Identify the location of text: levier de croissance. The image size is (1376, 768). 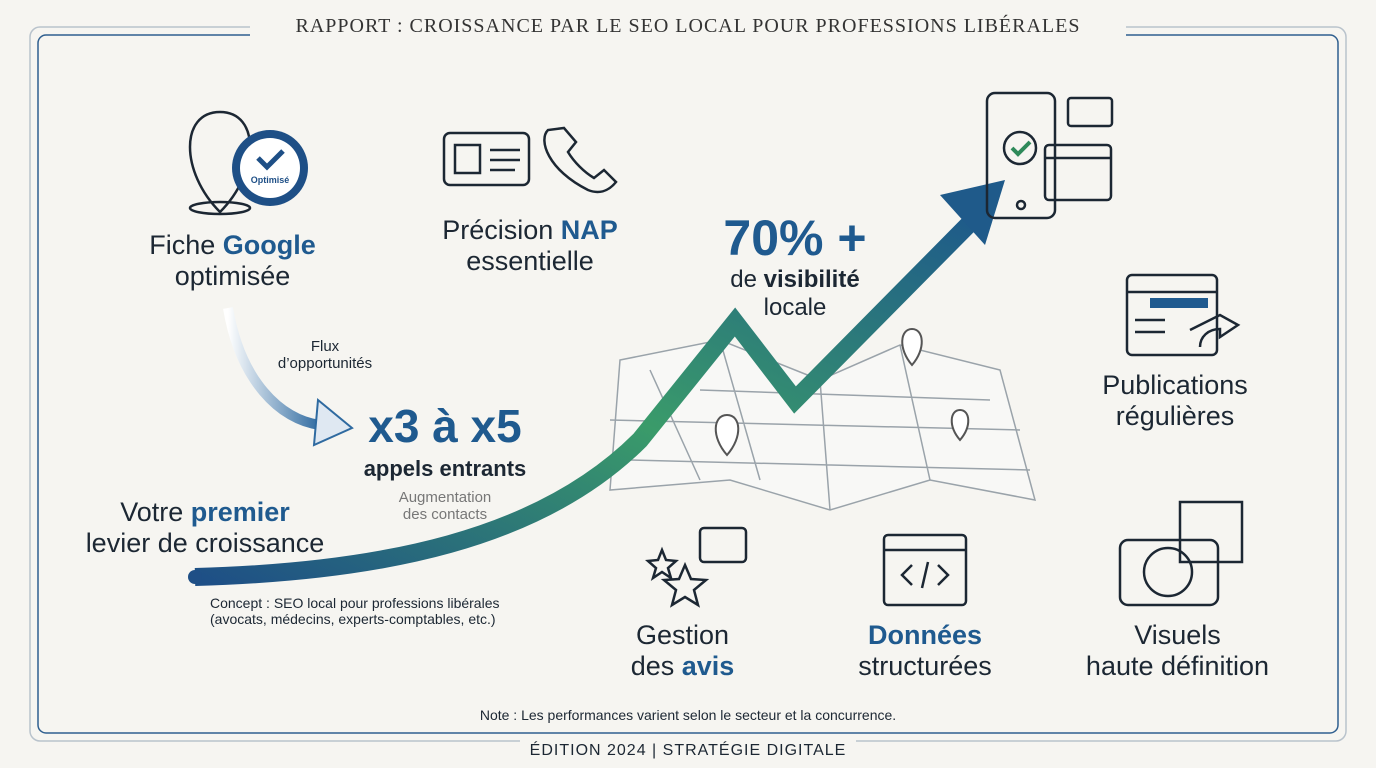
(205, 543).